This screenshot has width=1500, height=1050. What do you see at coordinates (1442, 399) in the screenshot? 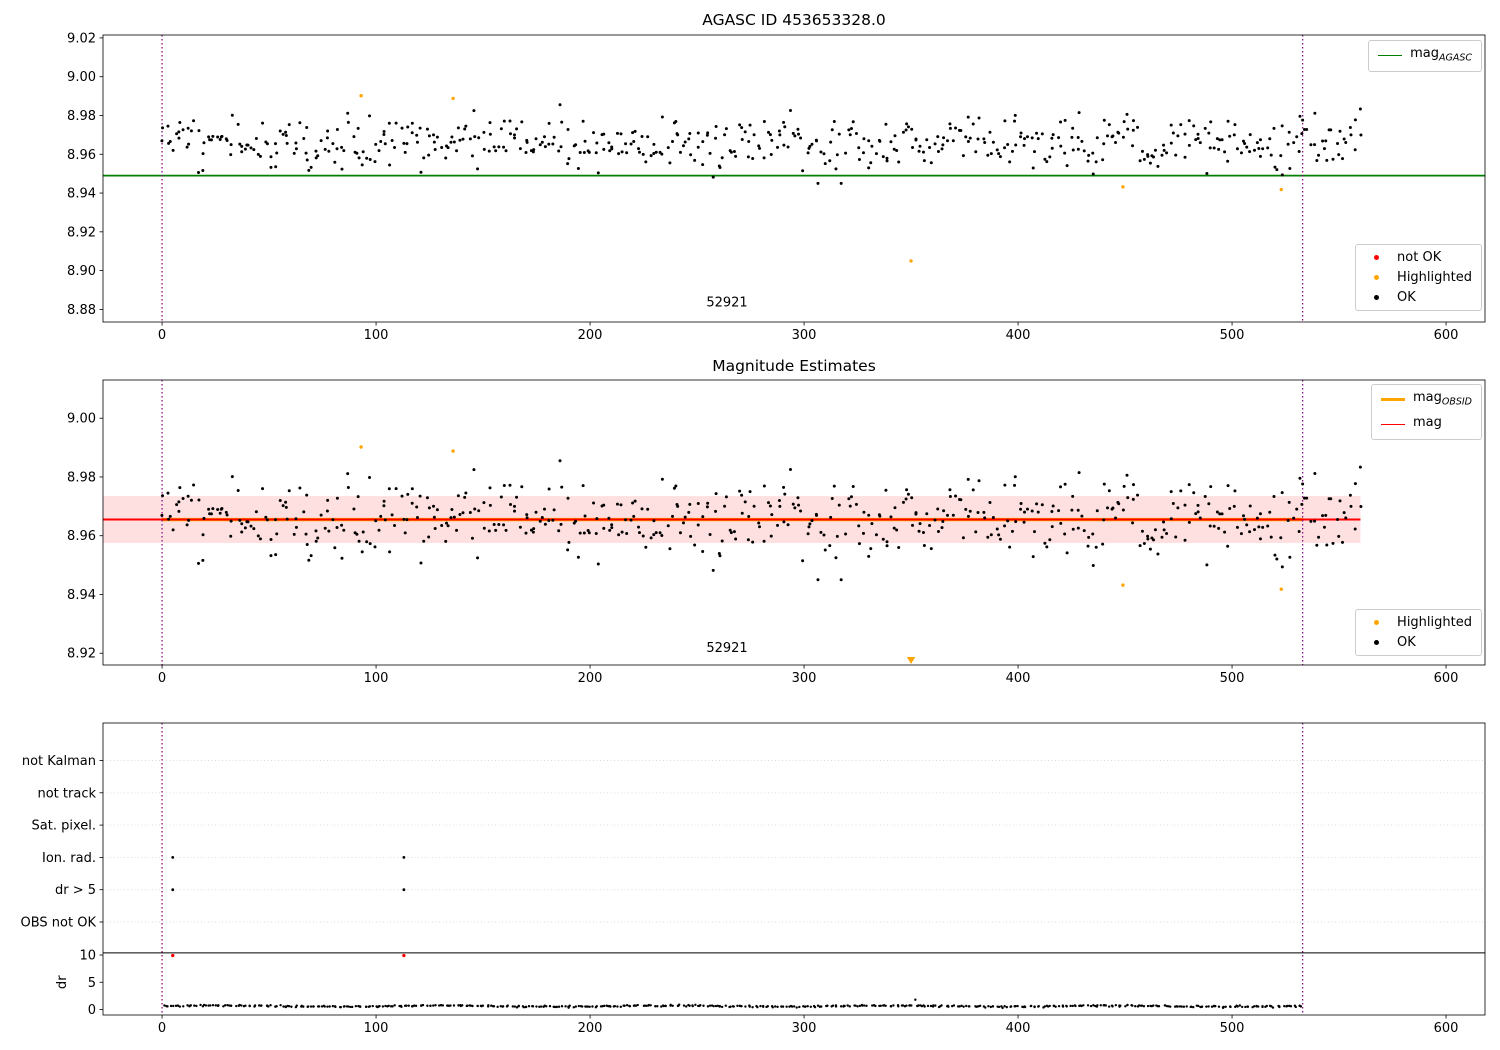
I see `legend-label-mag-obsid: magOBSID` at bounding box center [1442, 399].